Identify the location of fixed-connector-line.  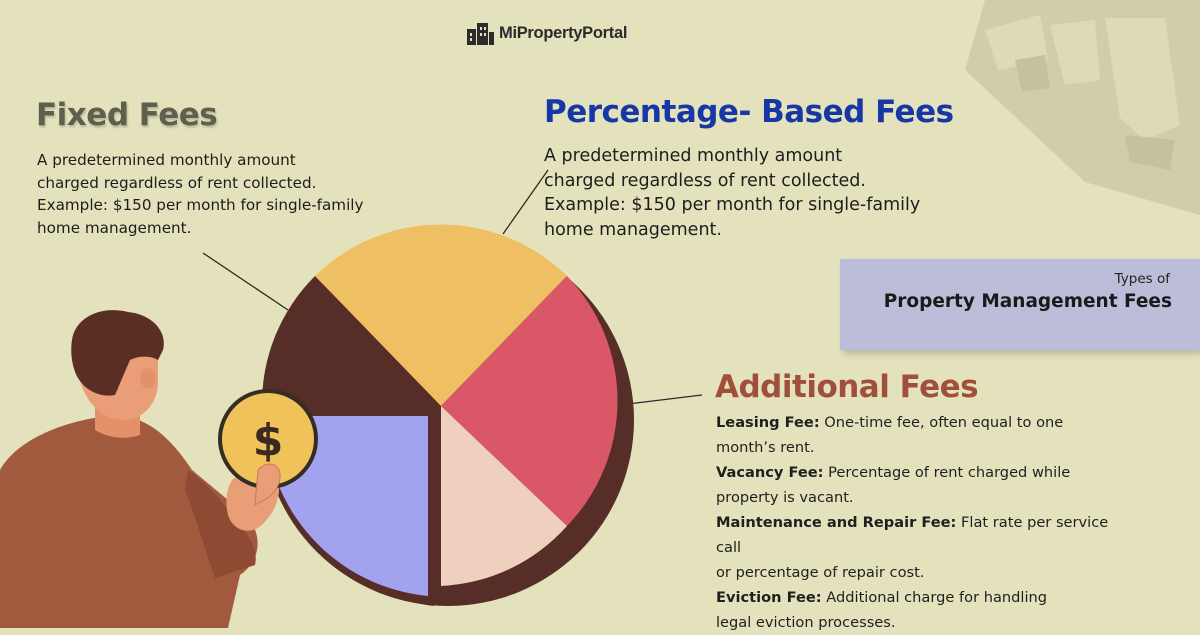
(245, 281).